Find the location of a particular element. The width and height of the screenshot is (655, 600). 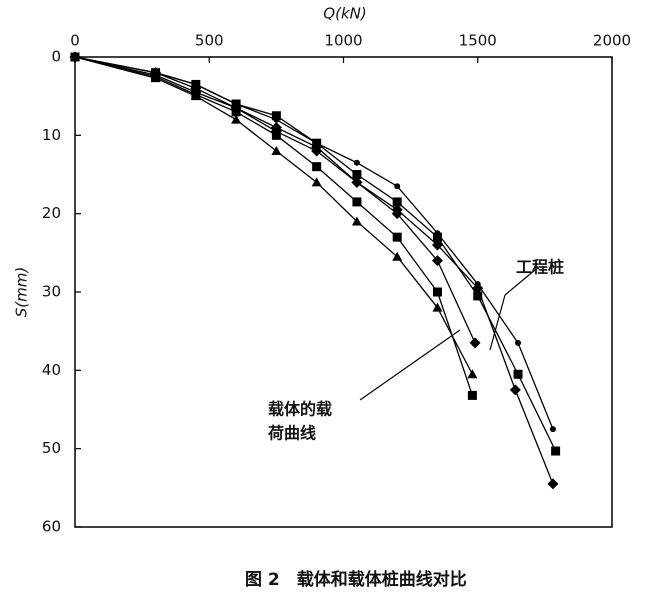

y-axis-label: S(mm) is located at coordinates (22, 292).